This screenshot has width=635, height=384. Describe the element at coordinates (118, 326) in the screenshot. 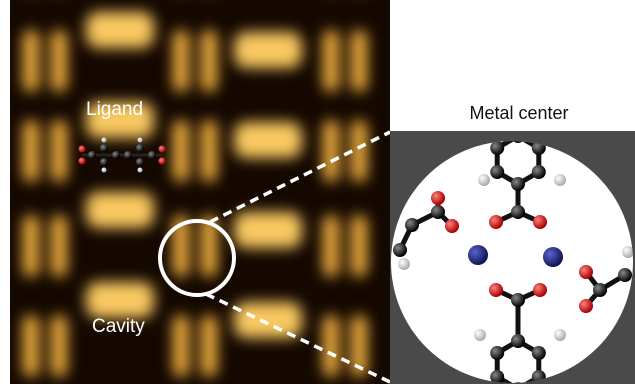

I see `cavity-label: Cavity` at that location.